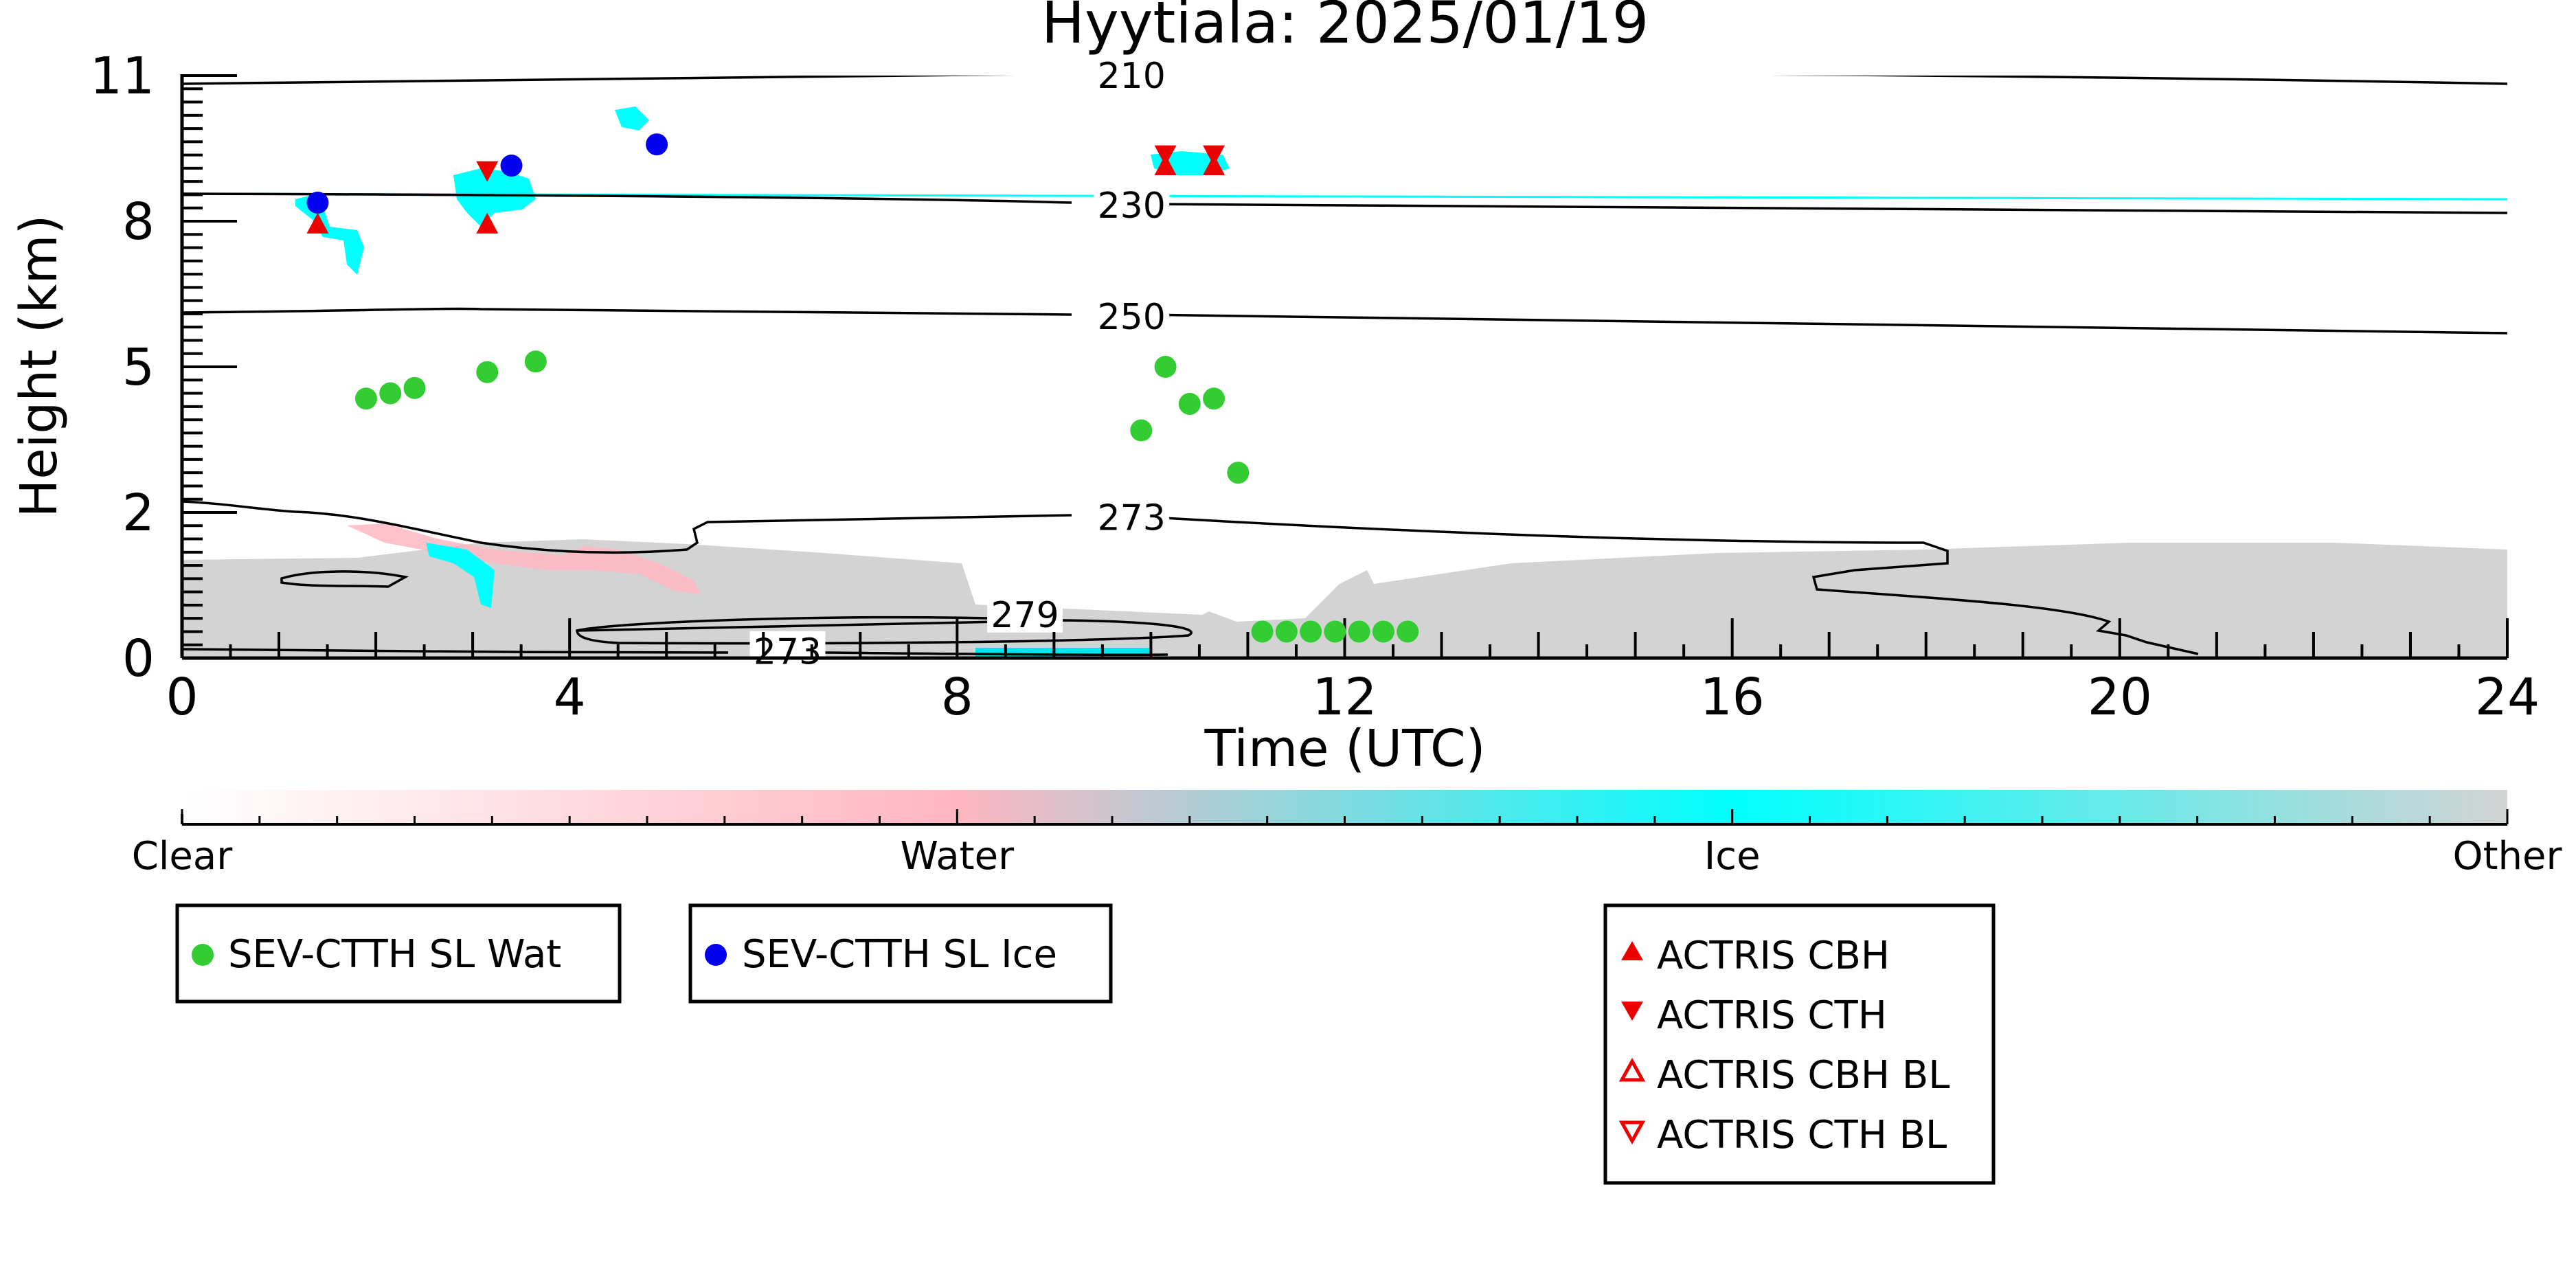 Image resolution: width=2576 pixels, height=1288 pixels. I want to click on legend-label-ice: SEV-CTTH SL Ice, so click(899, 954).